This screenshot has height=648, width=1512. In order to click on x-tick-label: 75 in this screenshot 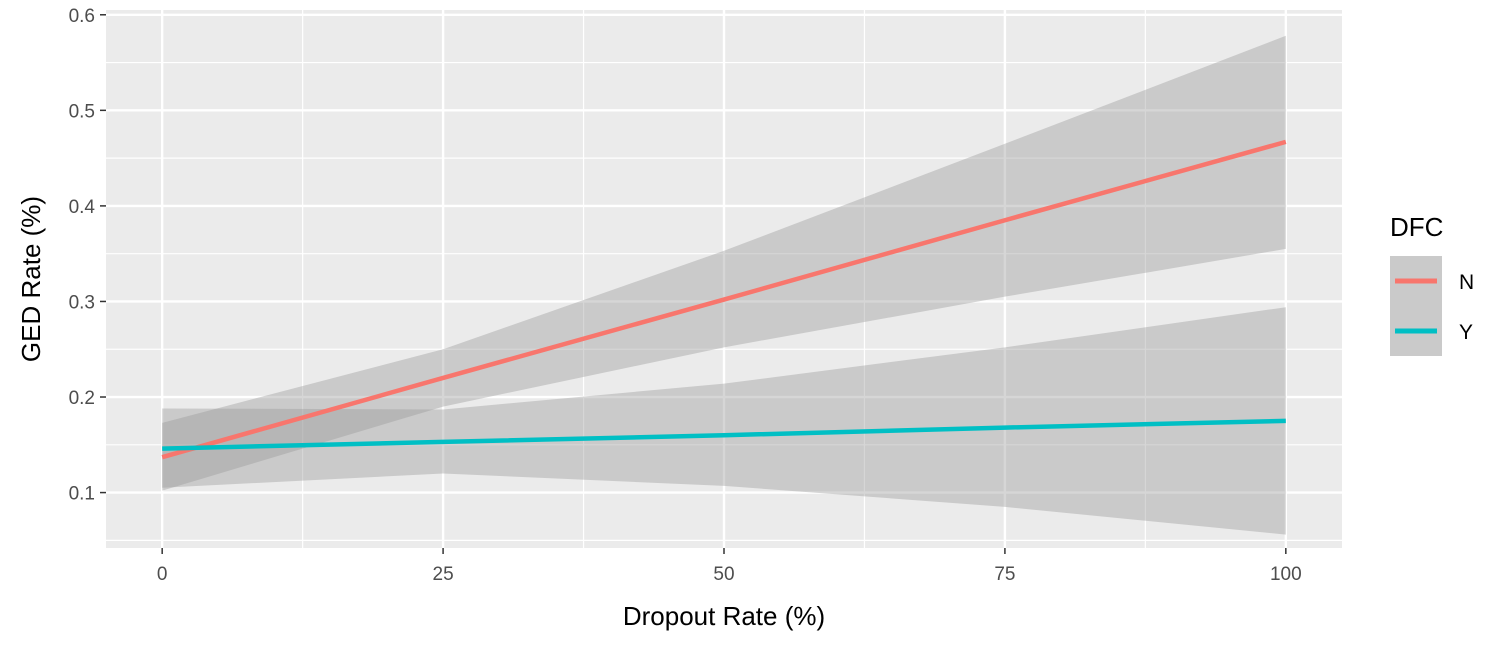, I will do `click(1004, 574)`.